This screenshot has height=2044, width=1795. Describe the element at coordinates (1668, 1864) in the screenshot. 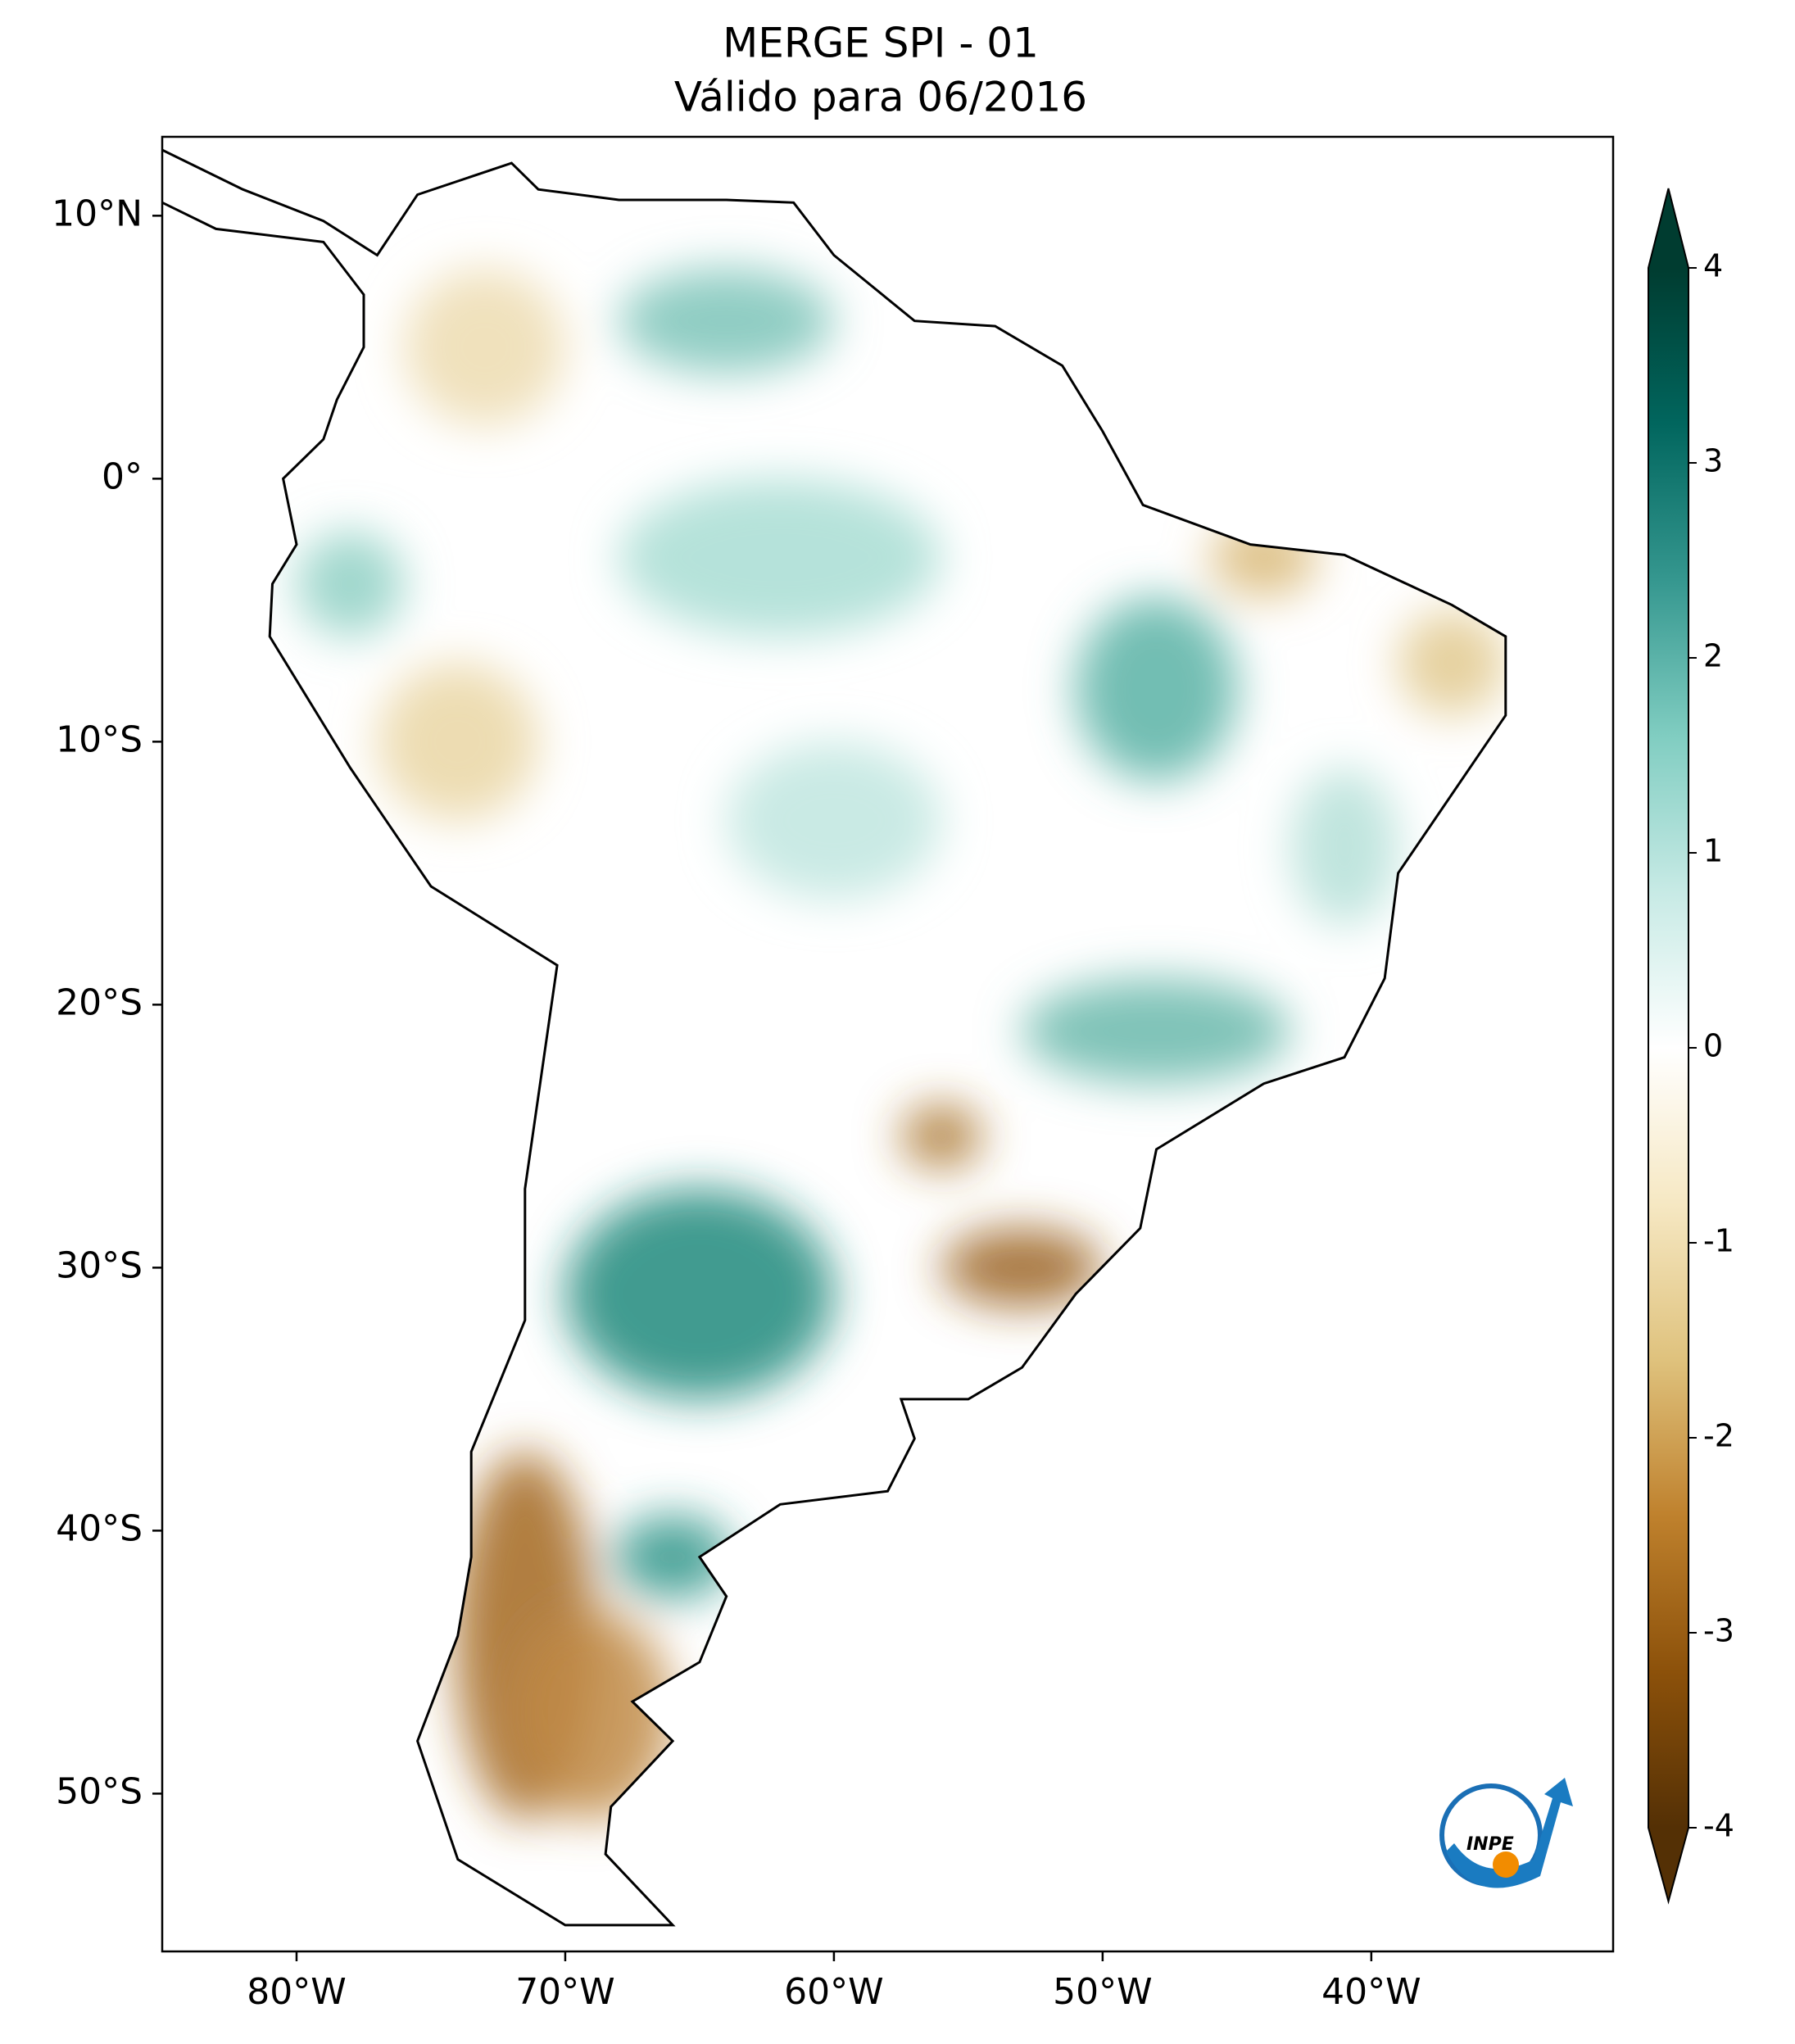

I see `colorbar-extend-low` at that location.